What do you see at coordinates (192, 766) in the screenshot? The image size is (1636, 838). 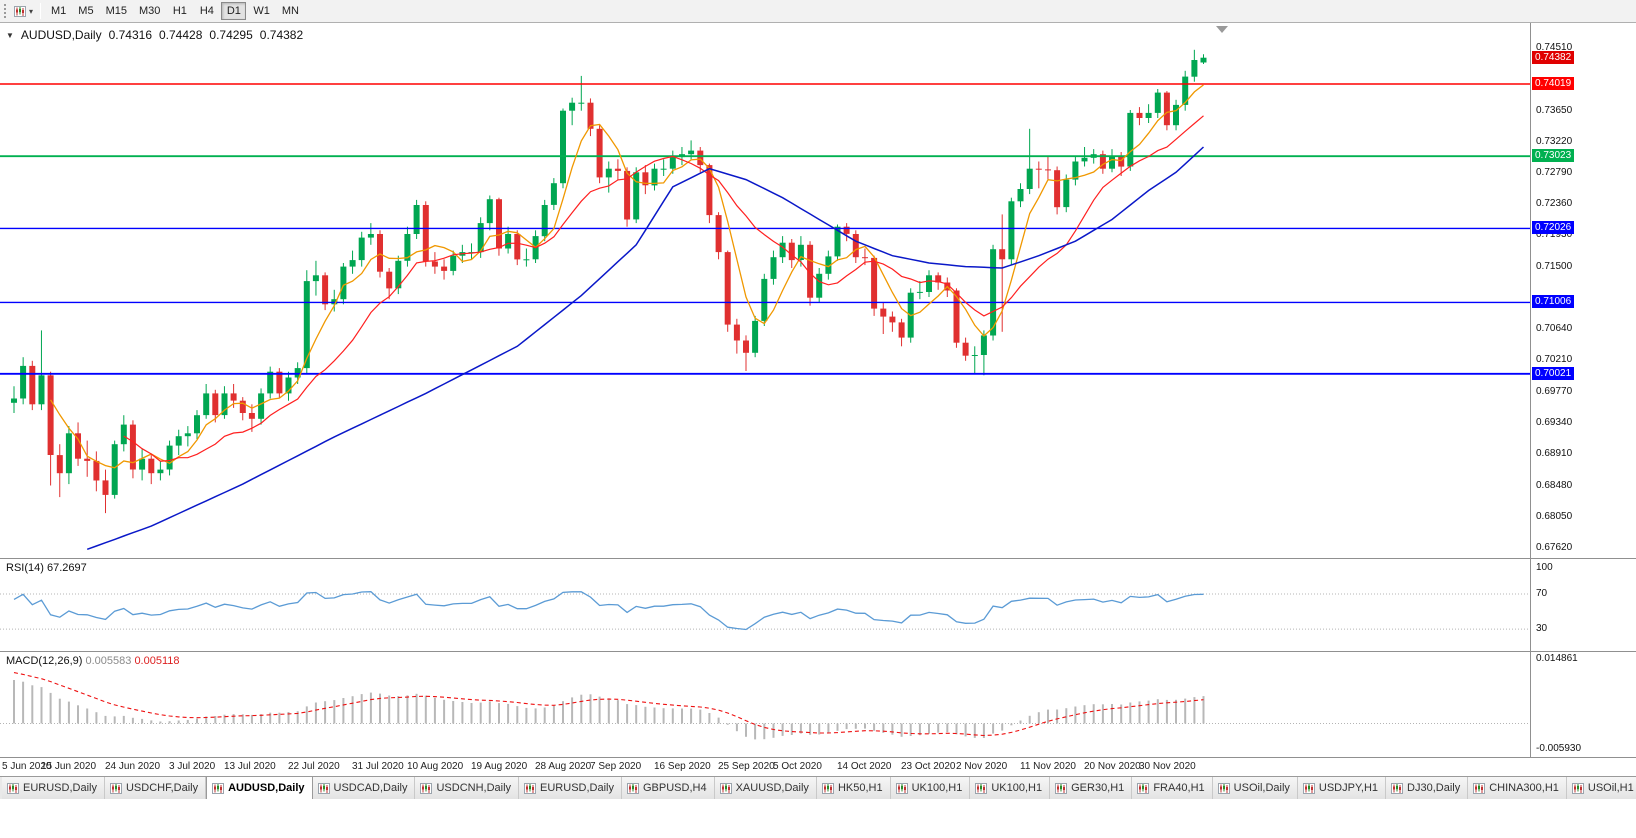 I see `time-axis-label: 3 Jul 2020` at bounding box center [192, 766].